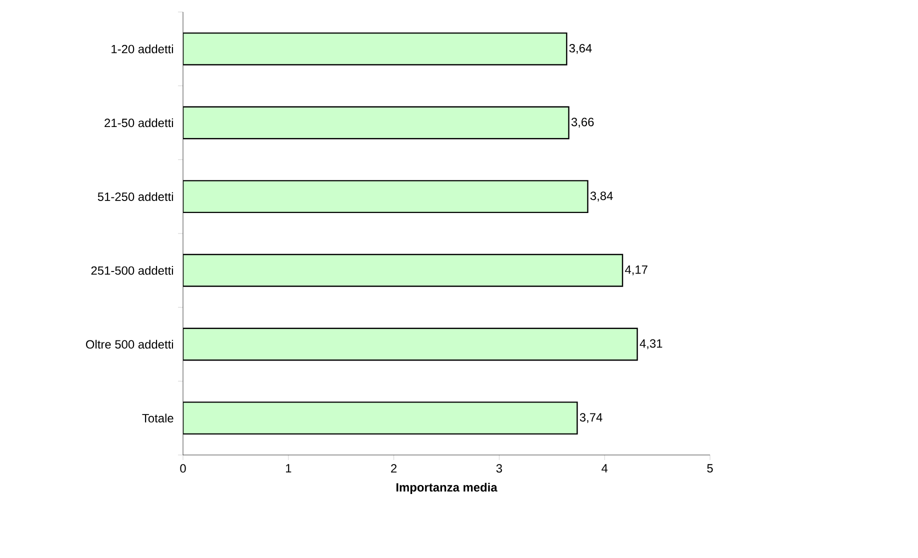  What do you see at coordinates (289, 468) in the screenshot?
I see `x-tick-label: 1` at bounding box center [289, 468].